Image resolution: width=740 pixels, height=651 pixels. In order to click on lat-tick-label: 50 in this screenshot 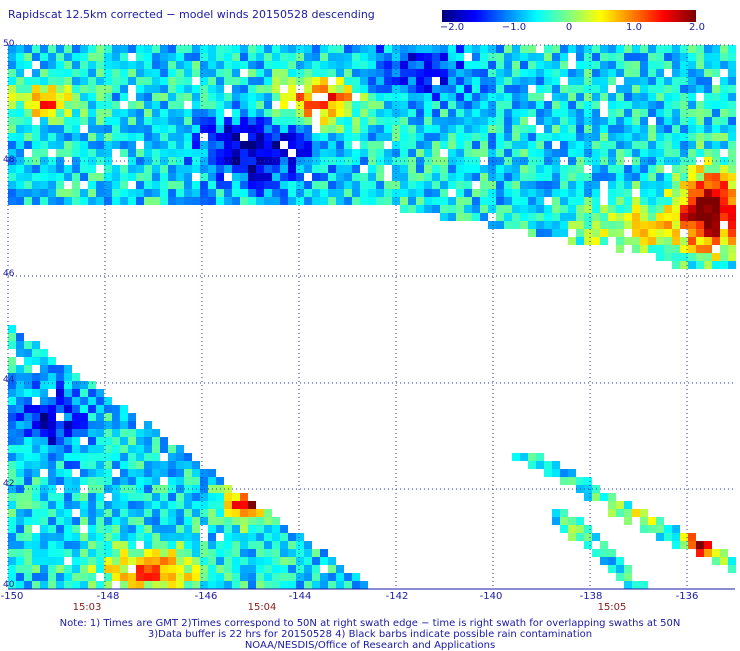, I will do `click(9, 44)`.